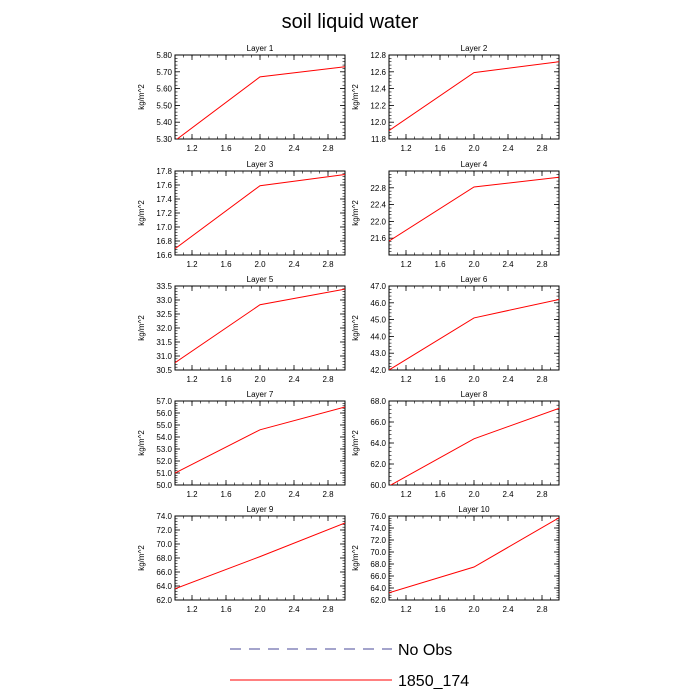 The width and height of the screenshot is (700, 700). I want to click on y-tick-label: 5.60, so click(164, 89).